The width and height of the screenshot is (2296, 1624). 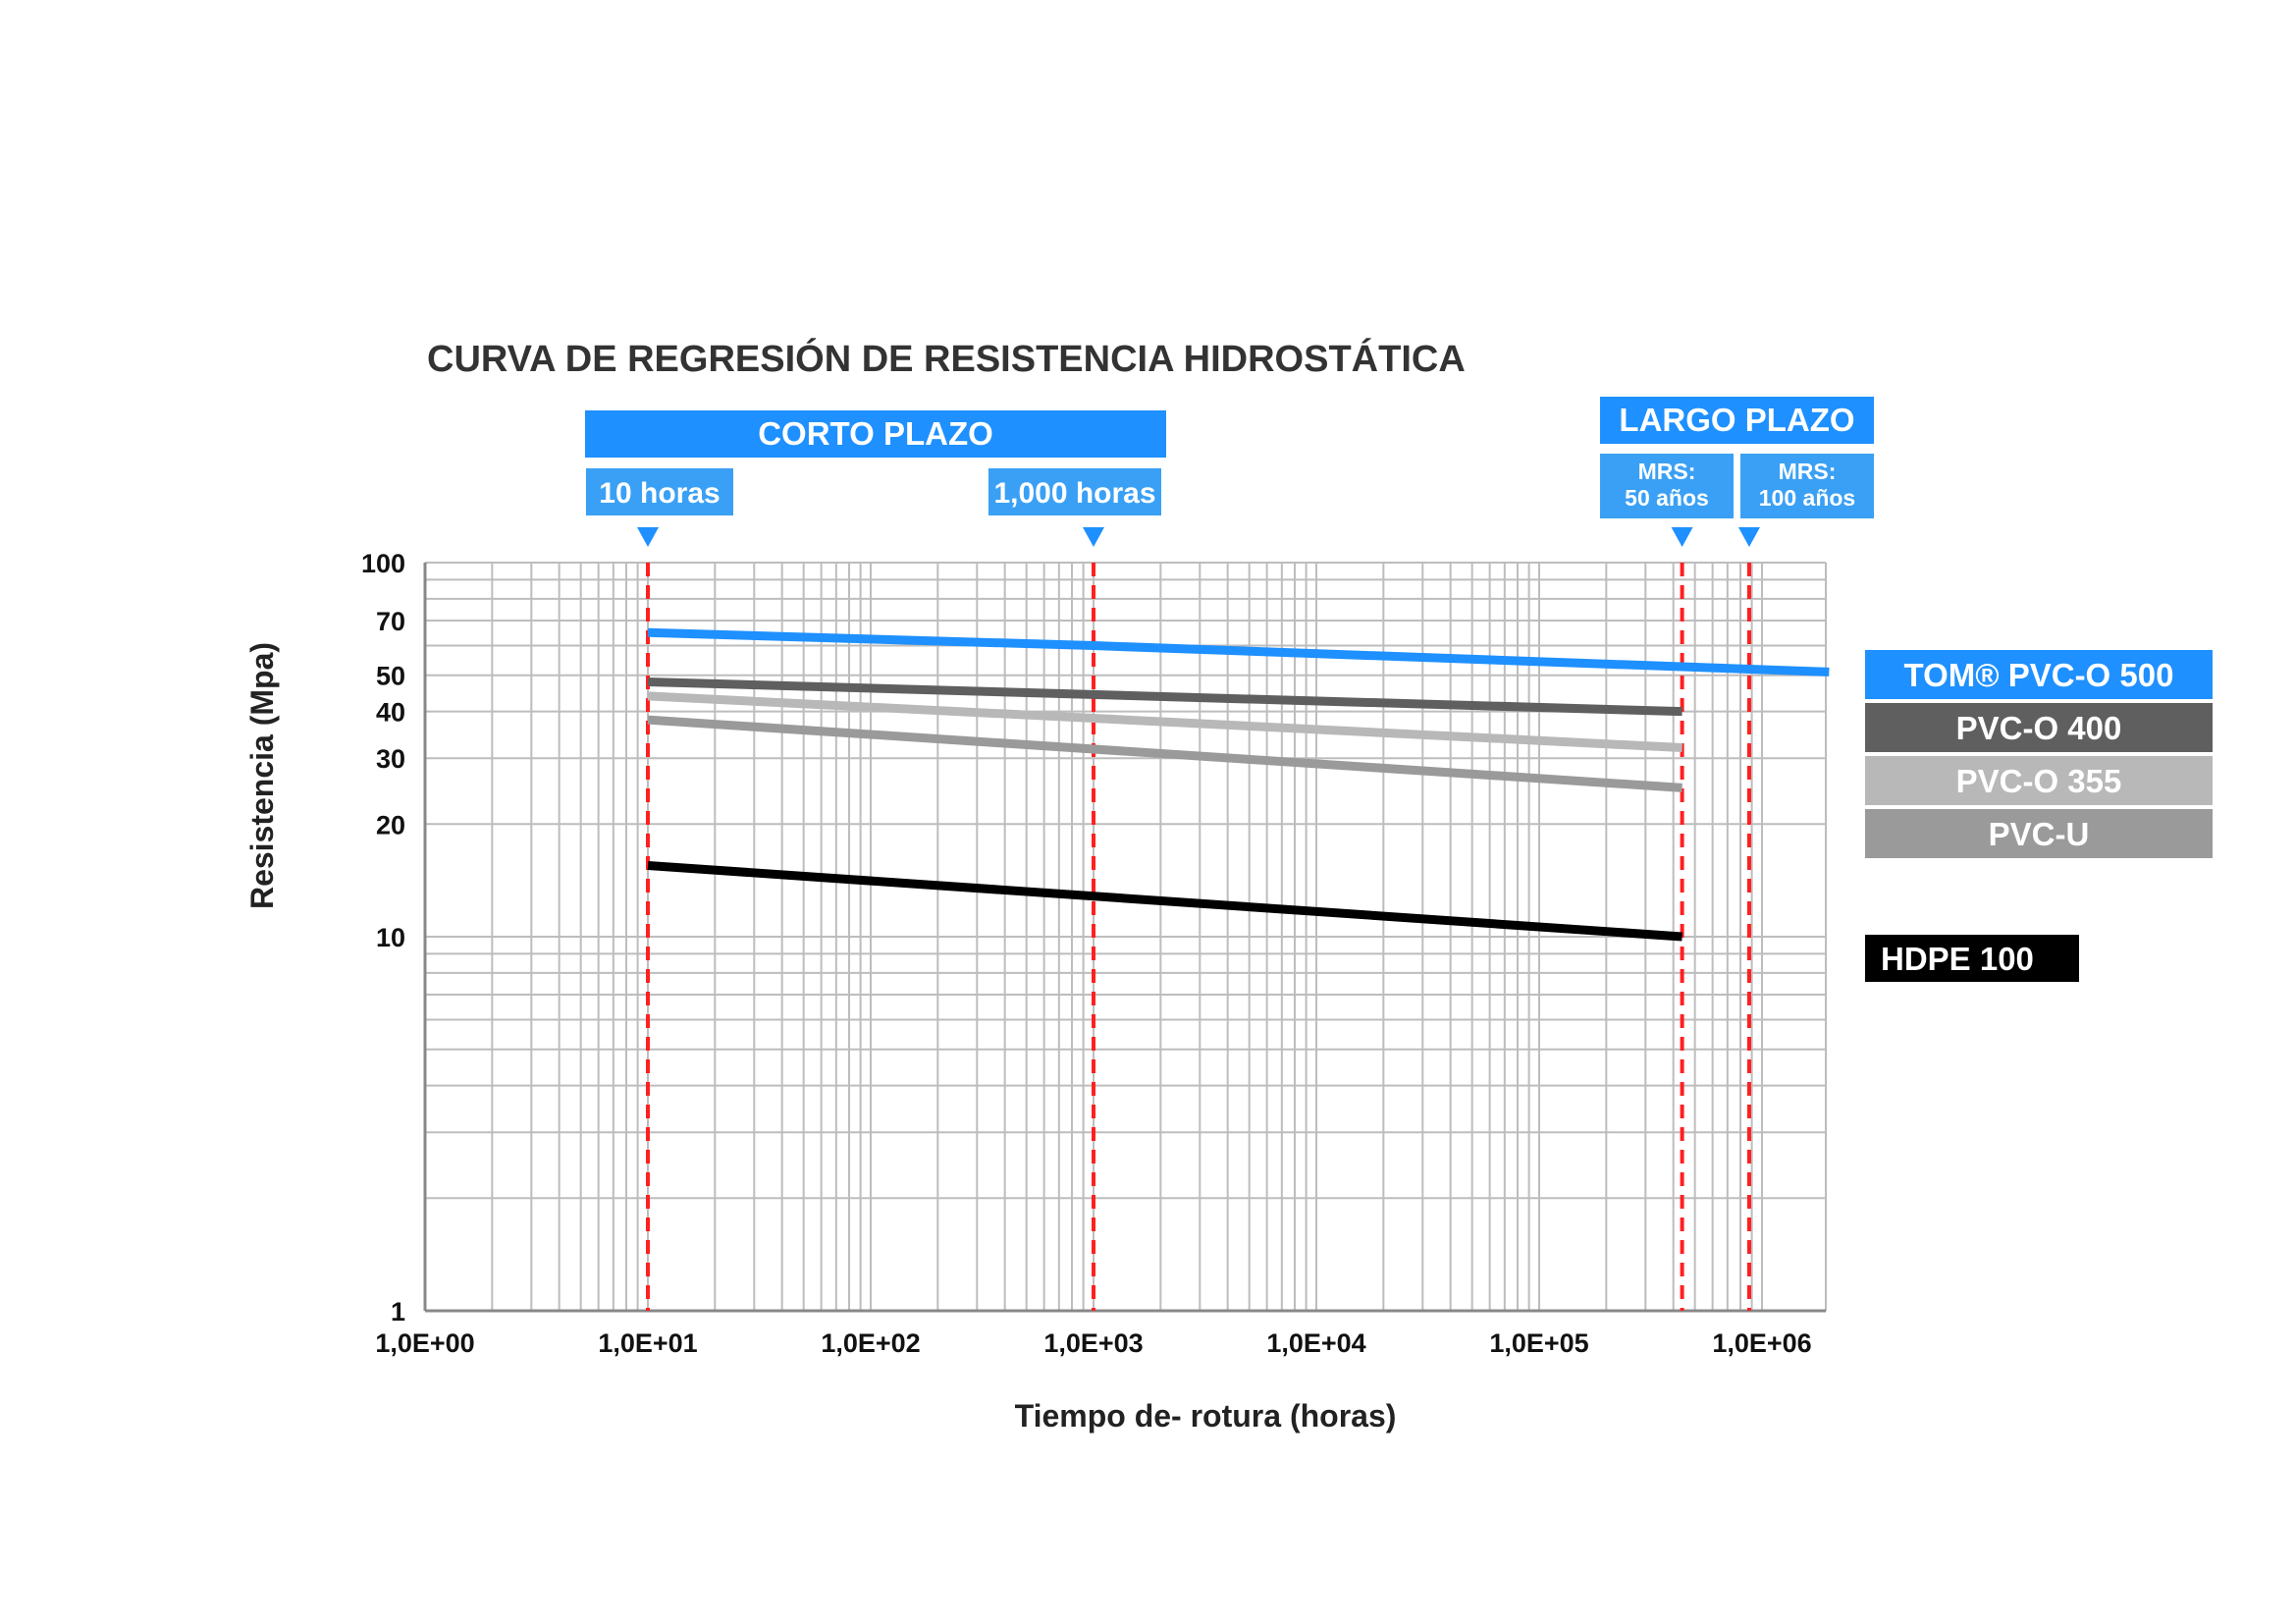 I want to click on period-header-label: CORTO PLAZO, so click(x=875, y=433).